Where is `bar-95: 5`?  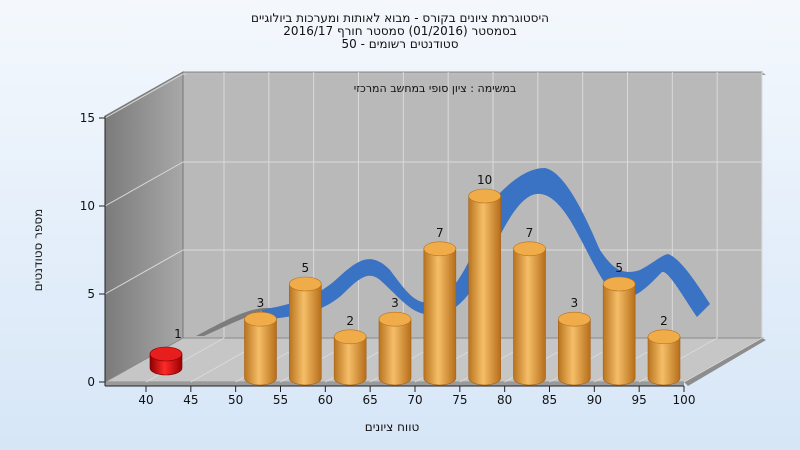 bar-95: 5 is located at coordinates (619, 323).